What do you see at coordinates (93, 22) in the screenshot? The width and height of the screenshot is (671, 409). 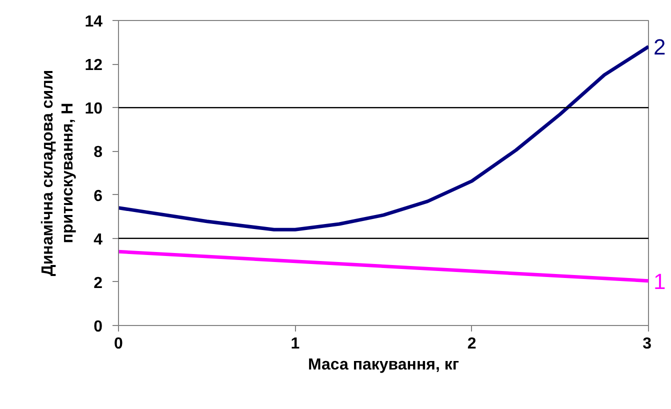 I see `y-tick-label: 14` at bounding box center [93, 22].